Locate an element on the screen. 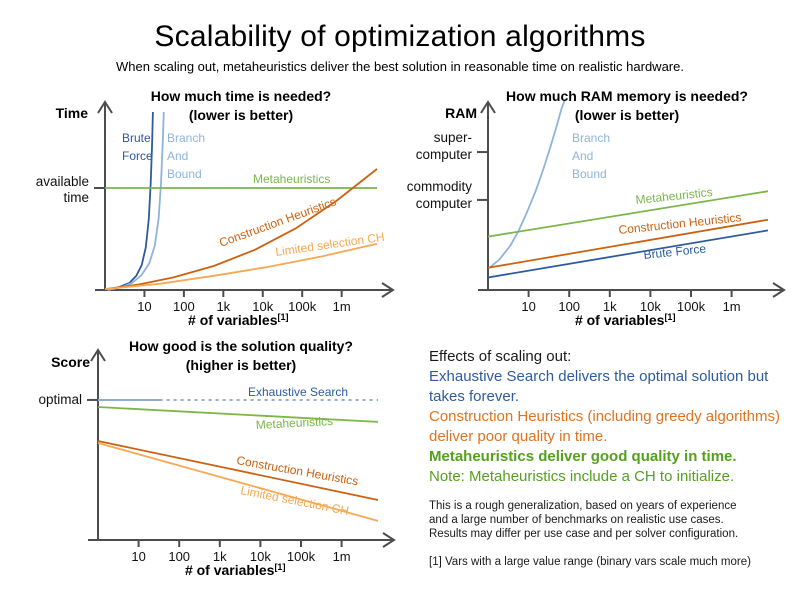 This screenshot has height=600, width=800. chart-subtitle: (higher is better) is located at coordinates (241, 365).